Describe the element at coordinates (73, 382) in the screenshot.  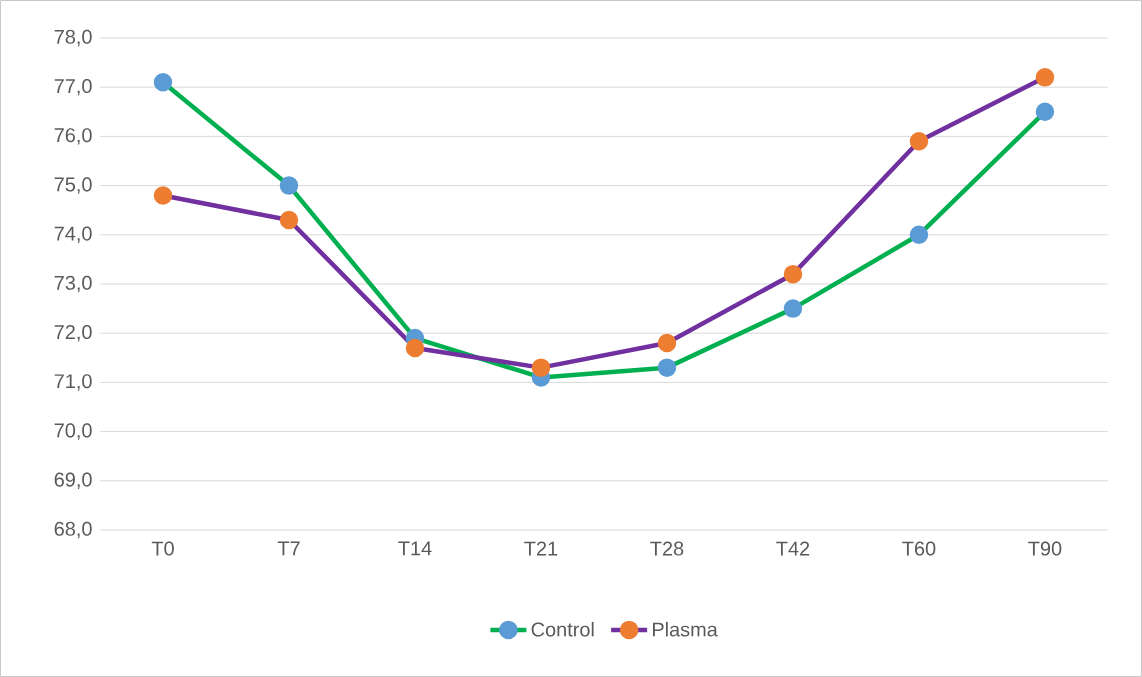
I see `y-tick-label: 71,0` at that location.